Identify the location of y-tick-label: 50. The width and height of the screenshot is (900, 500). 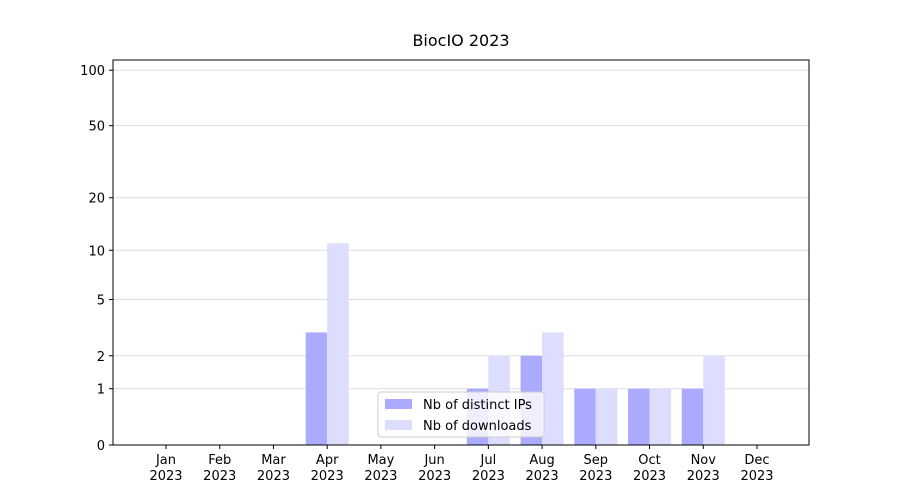
(96, 127).